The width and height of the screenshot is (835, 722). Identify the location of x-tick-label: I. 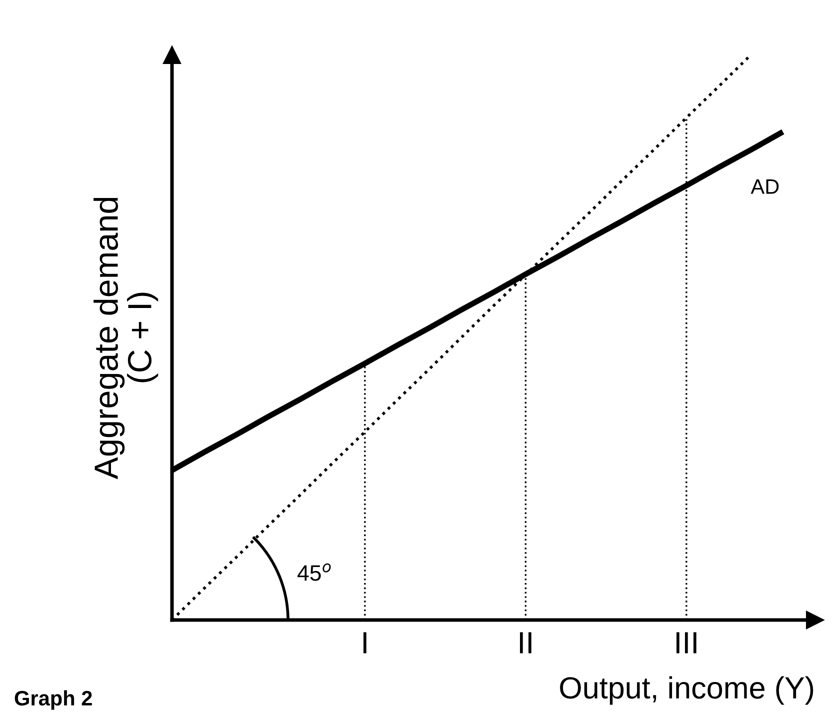
(364, 643).